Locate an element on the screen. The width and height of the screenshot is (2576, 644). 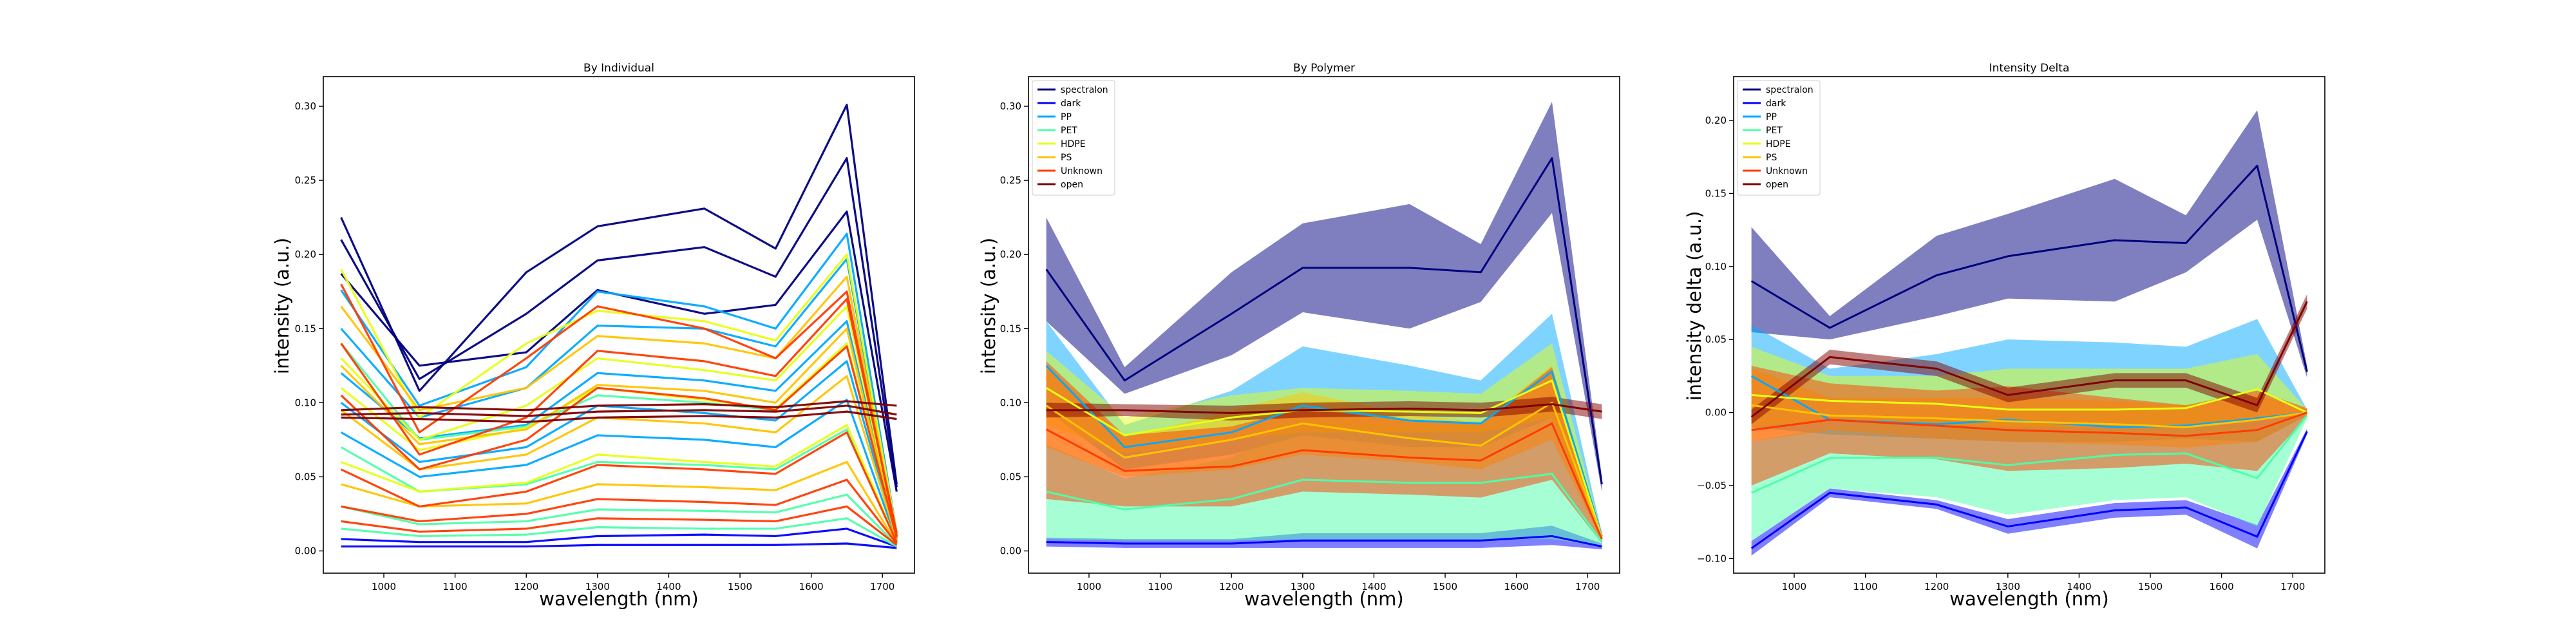
band-unknown is located at coordinates (2029, 426).